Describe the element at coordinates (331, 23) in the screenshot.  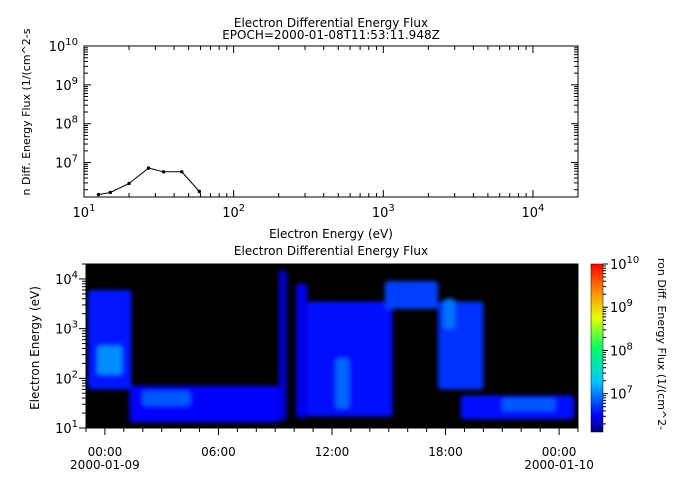
I see `line-plot-title: Electron Differential Energy Flux` at that location.